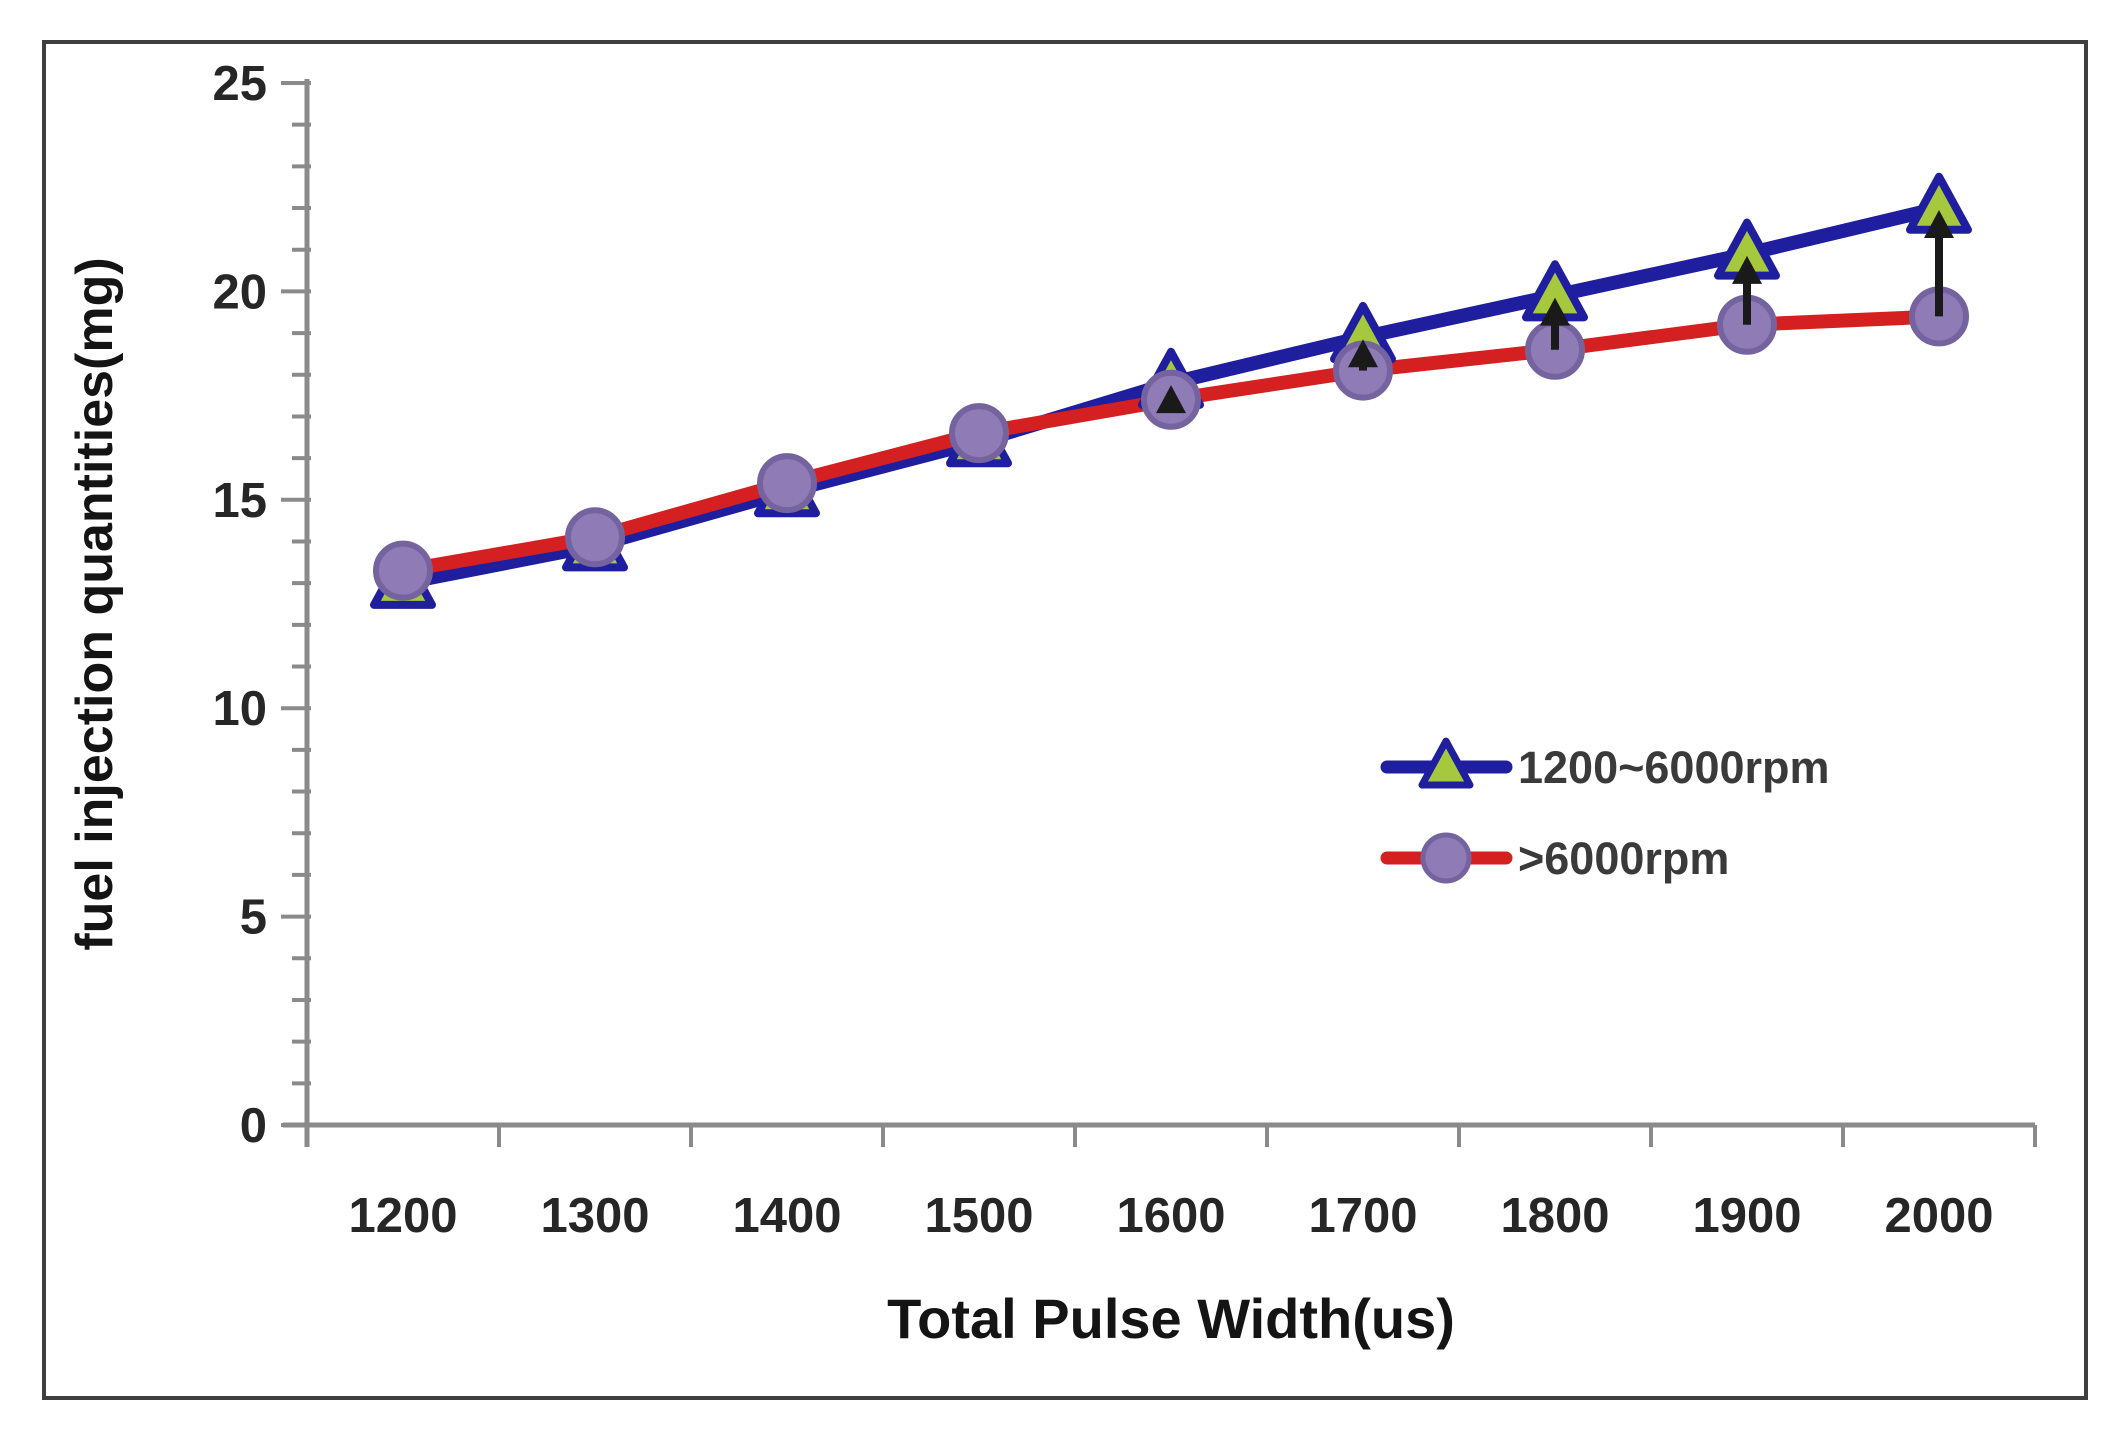 The image size is (2128, 1440). Describe the element at coordinates (1170, 1216) in the screenshot. I see `x-tick-label: 1600` at that location.